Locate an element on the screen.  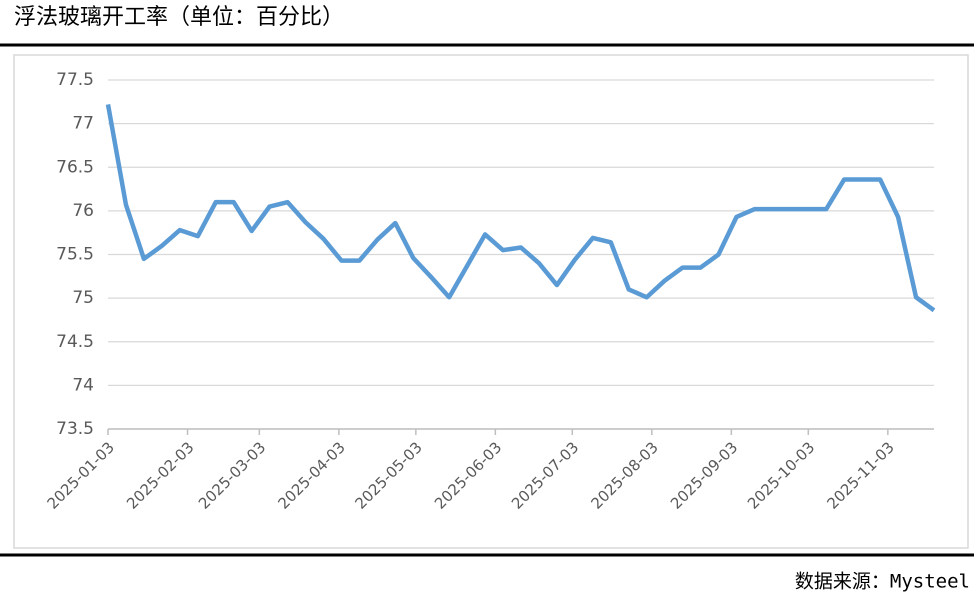
x-tick-label: 2025-01-03 is located at coordinates (81, 475).